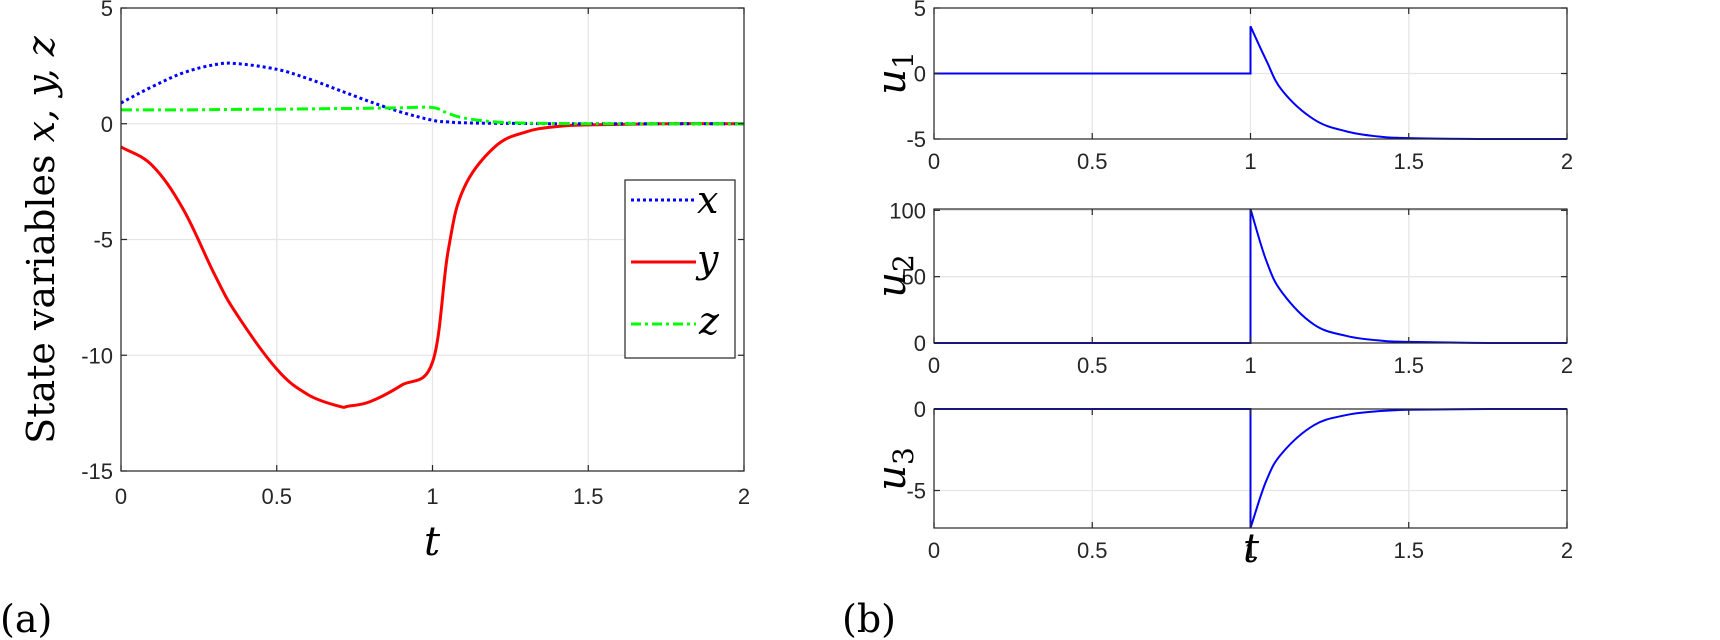  Describe the element at coordinates (709, 321) in the screenshot. I see `legend-label-z: z` at that location.